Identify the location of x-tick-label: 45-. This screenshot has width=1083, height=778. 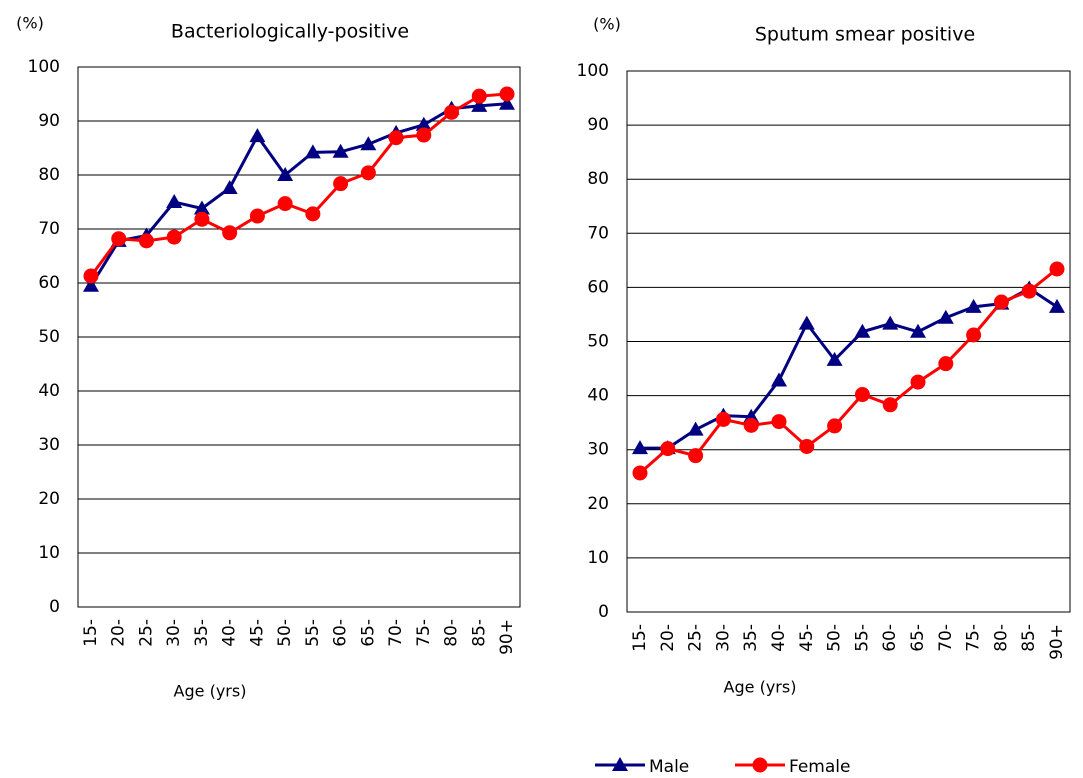
(257, 633).